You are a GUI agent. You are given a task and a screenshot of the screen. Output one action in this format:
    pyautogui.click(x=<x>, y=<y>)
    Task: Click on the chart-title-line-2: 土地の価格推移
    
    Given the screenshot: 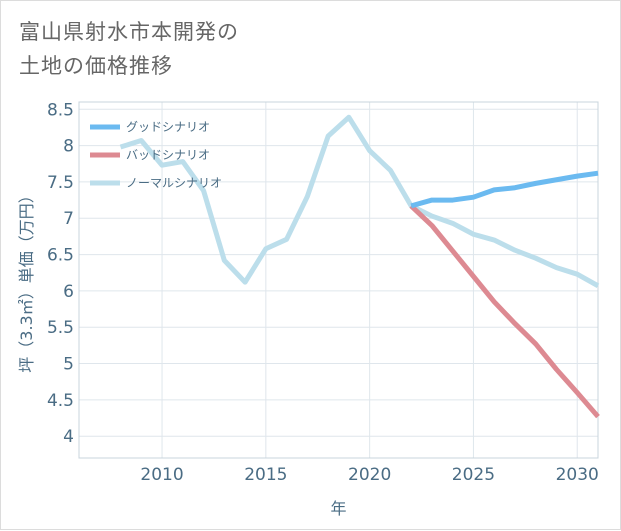 What is the action you would take?
    pyautogui.click(x=96, y=66)
    